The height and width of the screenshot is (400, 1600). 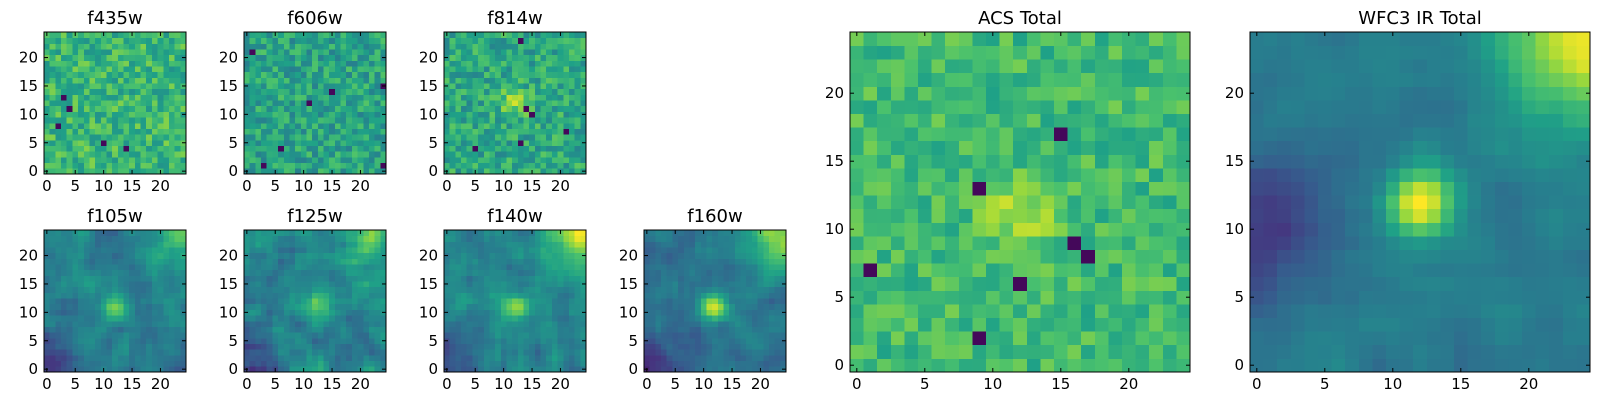 What do you see at coordinates (28, 58) in the screenshot?
I see `y-tick-label: 20` at bounding box center [28, 58].